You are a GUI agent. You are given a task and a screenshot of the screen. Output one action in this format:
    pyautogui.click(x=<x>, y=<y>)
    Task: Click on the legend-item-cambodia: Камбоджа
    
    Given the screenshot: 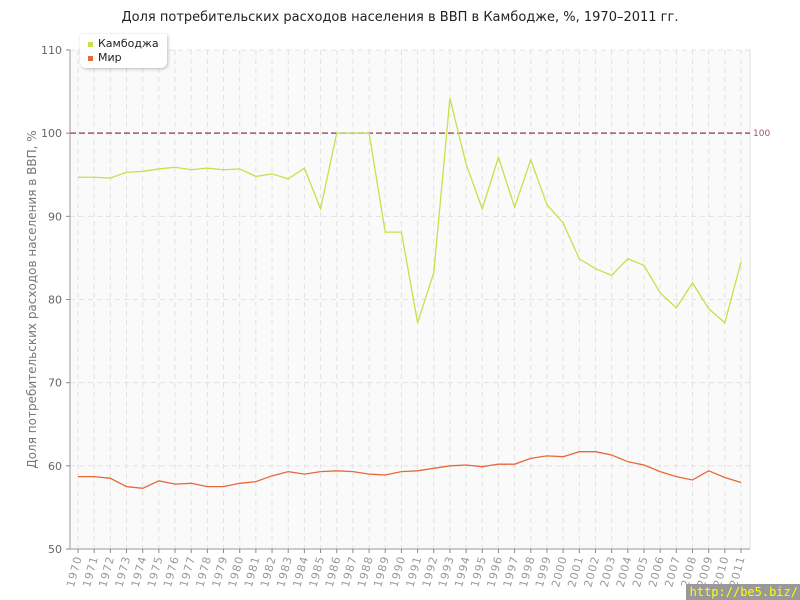 What is the action you would take?
    pyautogui.click(x=123, y=44)
    